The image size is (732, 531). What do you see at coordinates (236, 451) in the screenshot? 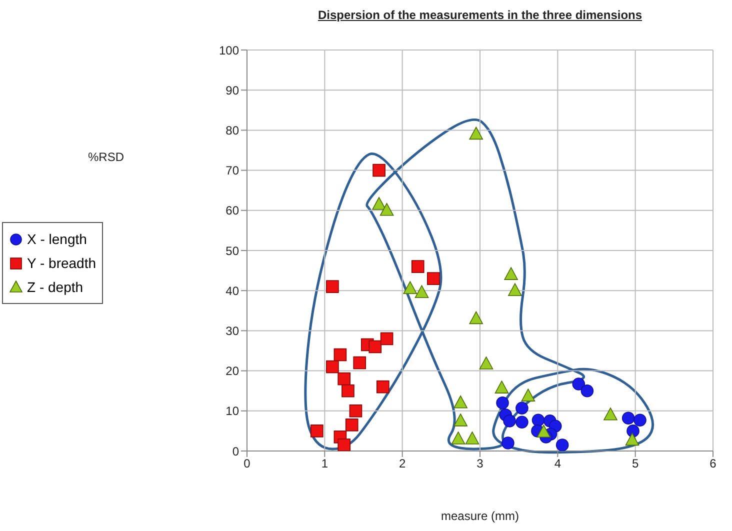
I see `y-tick-label: 0` at bounding box center [236, 451].